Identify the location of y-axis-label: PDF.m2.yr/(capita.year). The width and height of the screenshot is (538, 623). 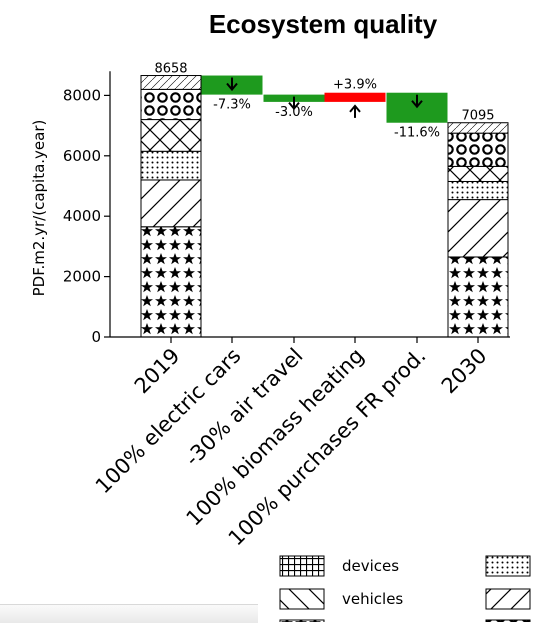
(39, 208).